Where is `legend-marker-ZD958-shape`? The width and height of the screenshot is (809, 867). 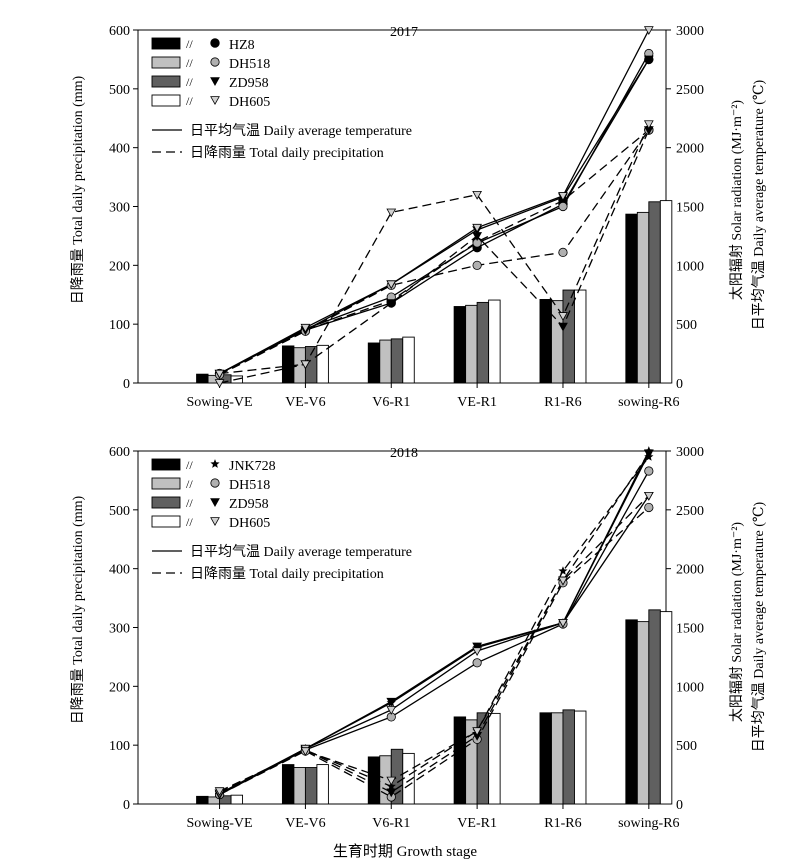 legend-marker-ZD958-shape is located at coordinates (215, 82).